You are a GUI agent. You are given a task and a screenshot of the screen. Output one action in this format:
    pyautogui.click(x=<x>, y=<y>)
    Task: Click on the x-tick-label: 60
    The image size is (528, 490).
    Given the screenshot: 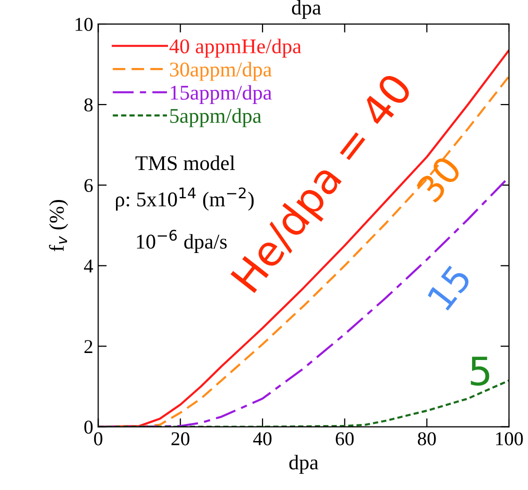 What is the action you would take?
    pyautogui.click(x=345, y=439)
    